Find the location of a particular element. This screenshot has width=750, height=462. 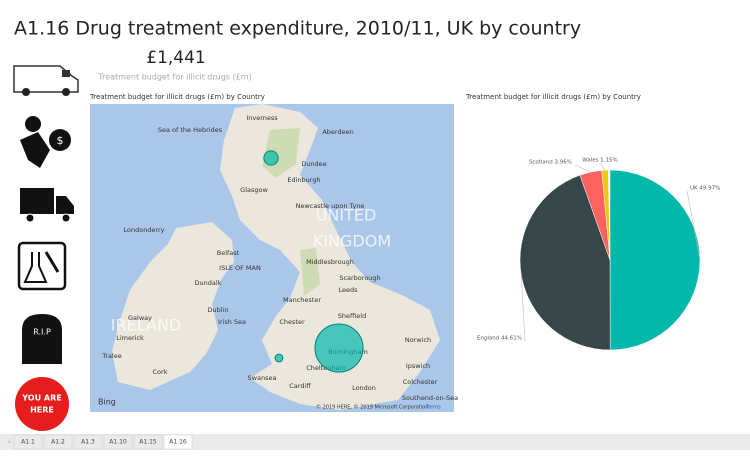

map-label: Cardiff is located at coordinates (300, 386).